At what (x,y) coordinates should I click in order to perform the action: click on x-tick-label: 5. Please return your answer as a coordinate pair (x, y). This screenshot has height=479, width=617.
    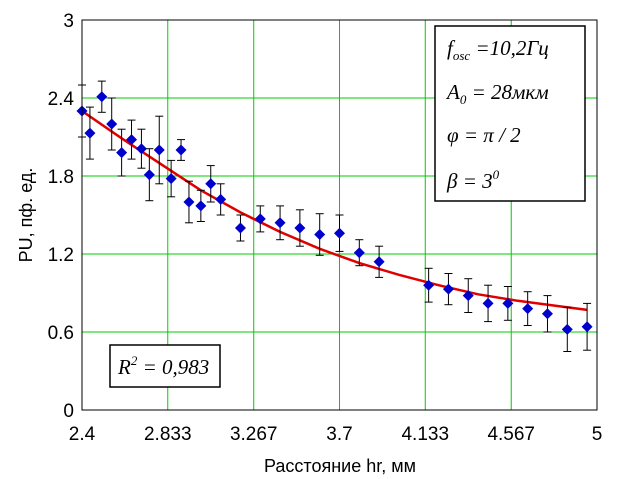
    Looking at the image, I should click on (597, 434).